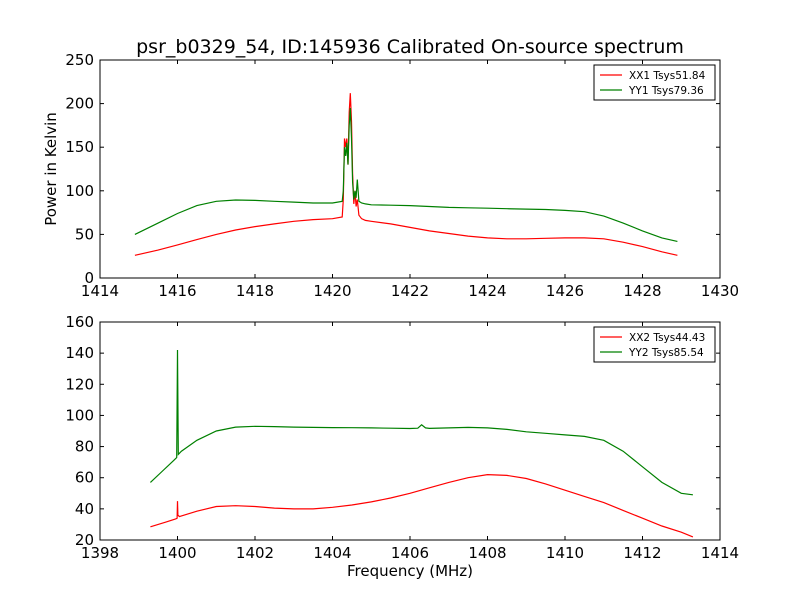 This screenshot has height=600, width=800. I want to click on bottom-x-tick-label: 1412, so click(642, 553).